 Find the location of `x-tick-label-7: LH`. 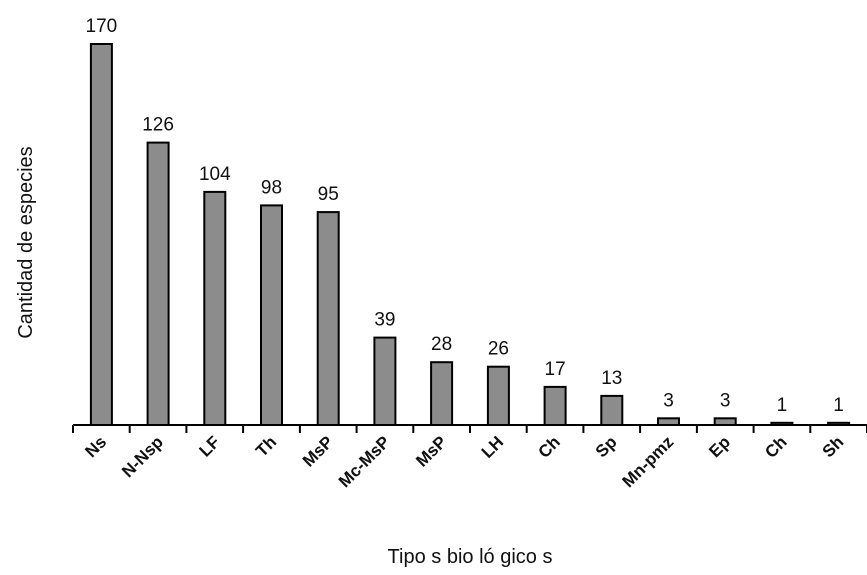

x-tick-label-7: LH is located at coordinates (492, 446).